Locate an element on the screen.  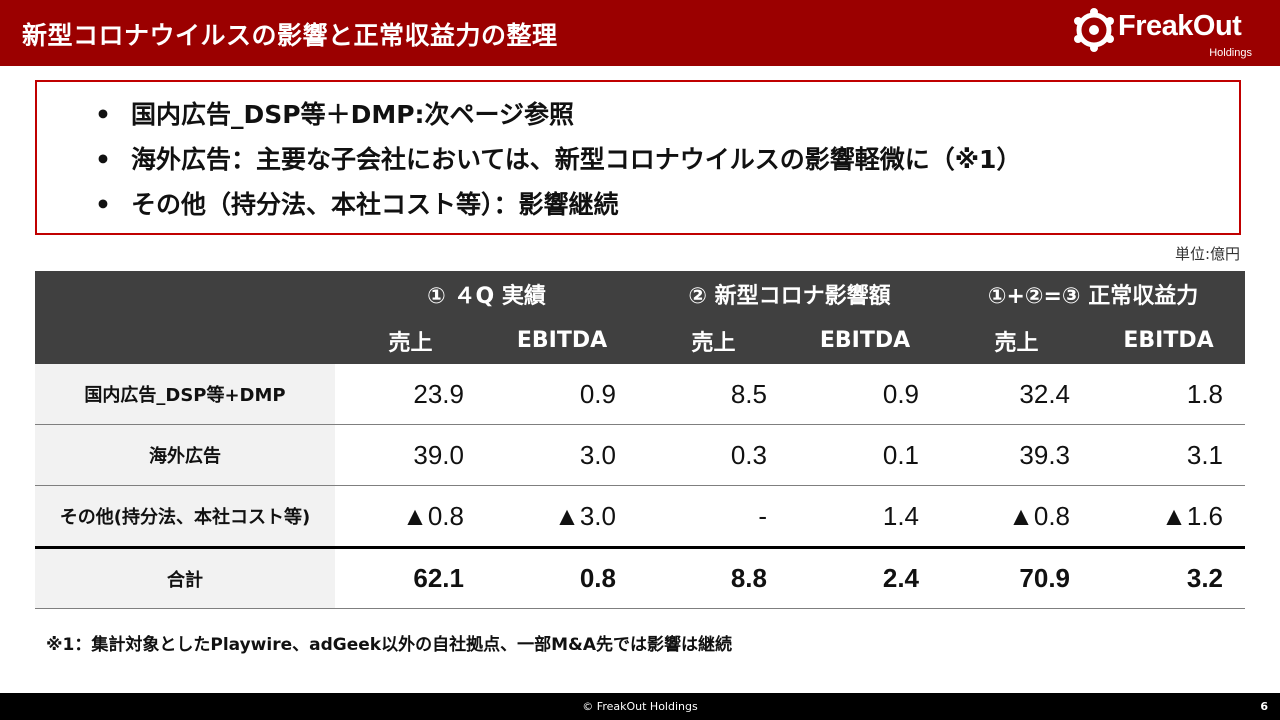
value-cell: 1.8 is located at coordinates (1169, 394).